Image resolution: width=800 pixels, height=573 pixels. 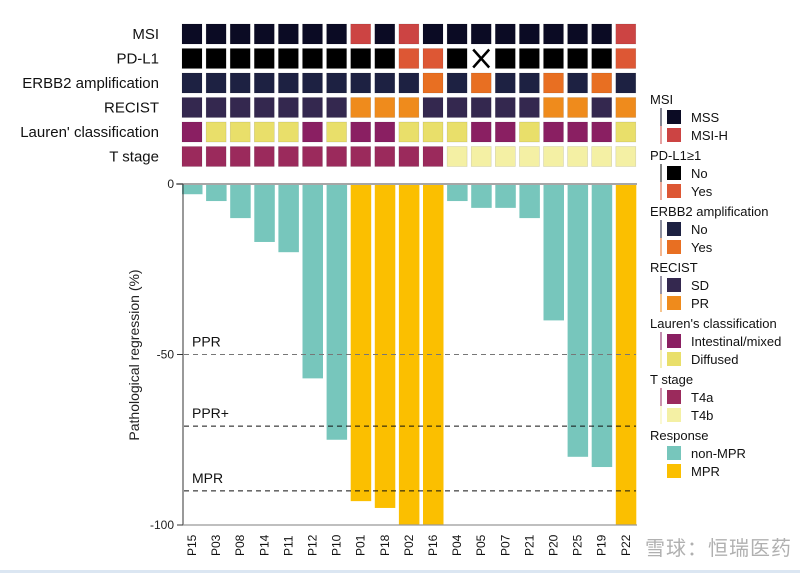 I want to click on x-tick-label: P07, so click(x=505, y=545).